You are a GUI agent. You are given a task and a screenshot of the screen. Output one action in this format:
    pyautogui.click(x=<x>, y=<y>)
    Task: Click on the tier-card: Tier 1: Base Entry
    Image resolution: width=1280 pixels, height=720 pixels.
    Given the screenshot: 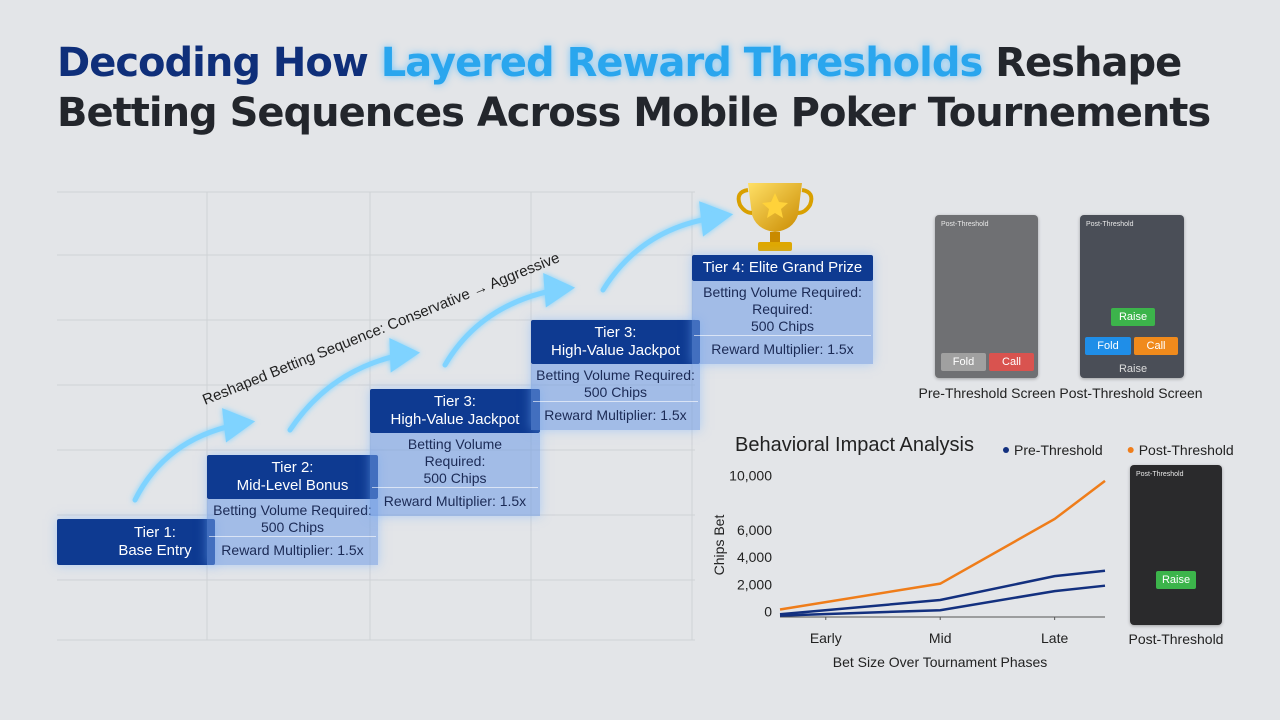 What is the action you would take?
    pyautogui.click(x=136, y=542)
    